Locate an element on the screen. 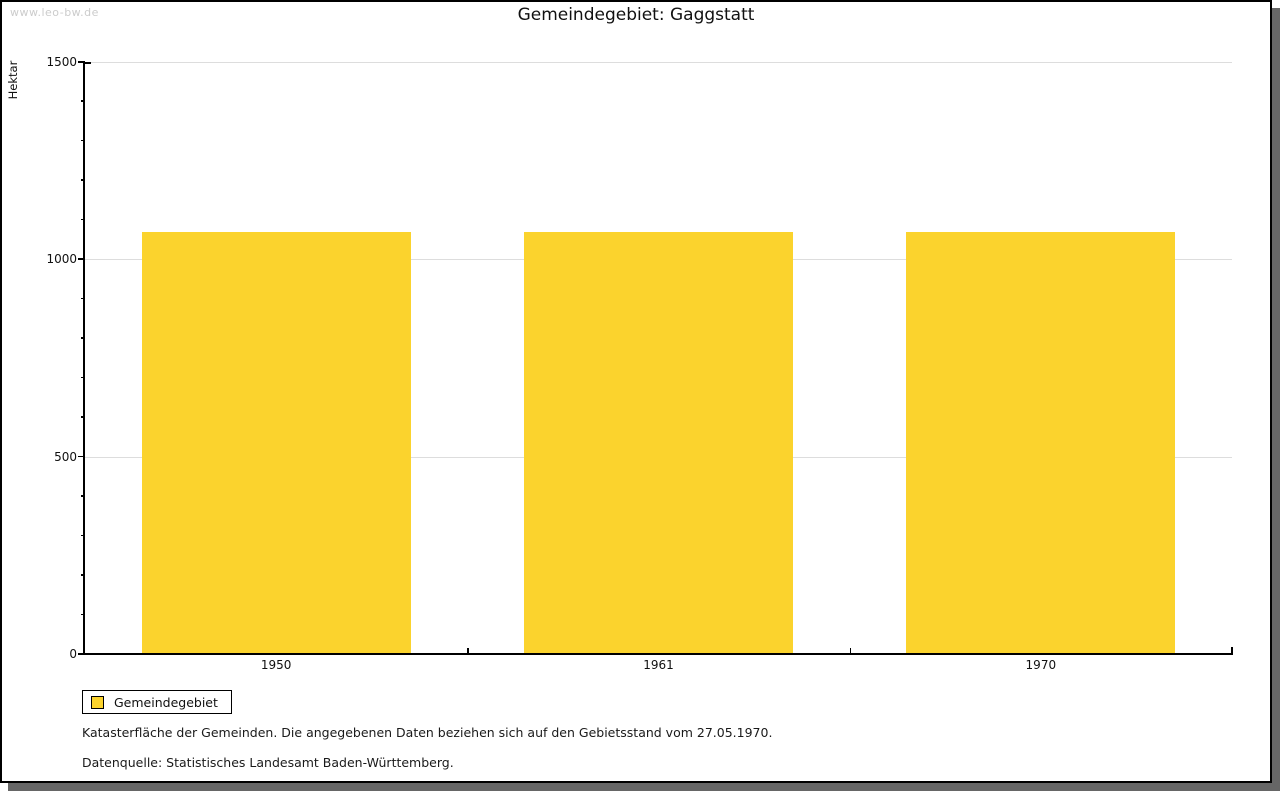 The image size is (1280, 791). x-axis-line is located at coordinates (658, 654).